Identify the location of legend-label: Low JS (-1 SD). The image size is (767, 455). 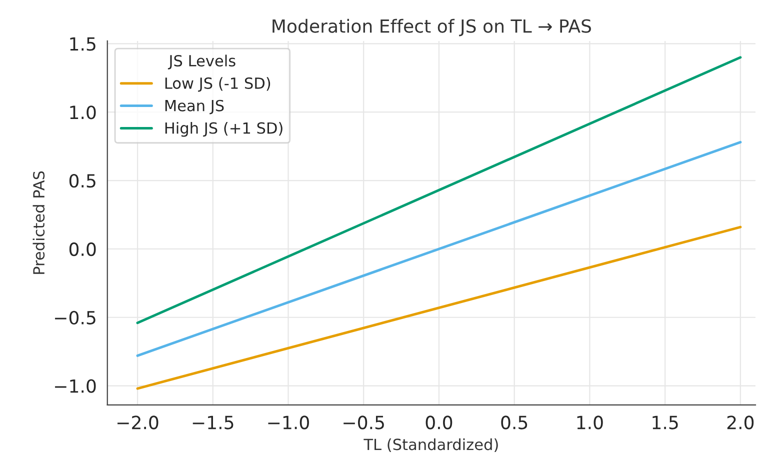
(217, 84).